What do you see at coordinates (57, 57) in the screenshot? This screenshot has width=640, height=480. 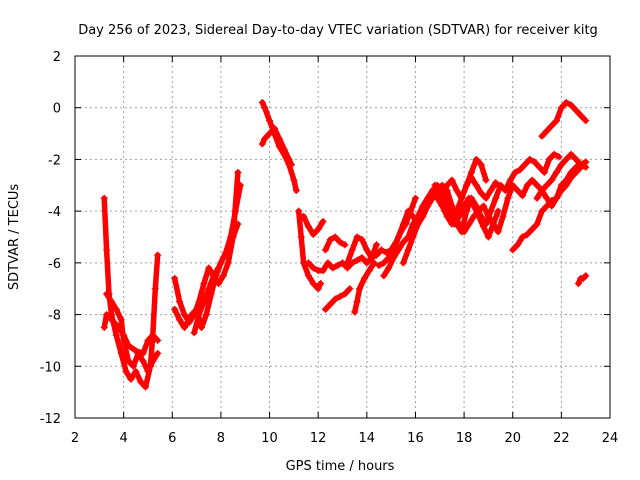 I see `y-tick-label: 2` at bounding box center [57, 57].